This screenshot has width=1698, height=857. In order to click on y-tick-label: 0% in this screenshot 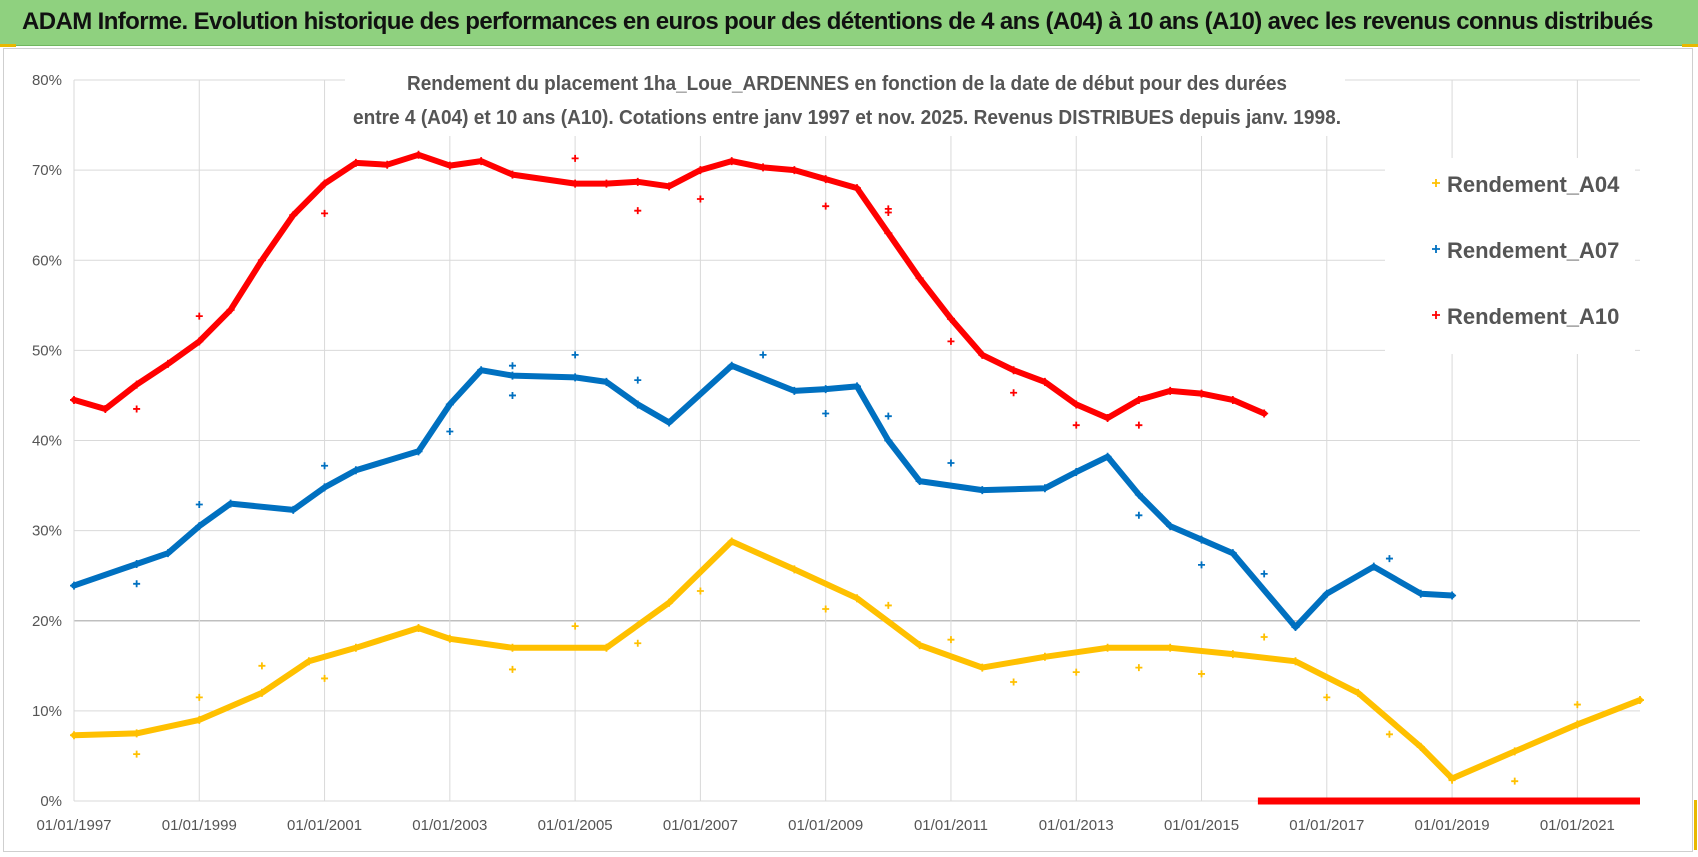, I will do `click(51, 801)`.